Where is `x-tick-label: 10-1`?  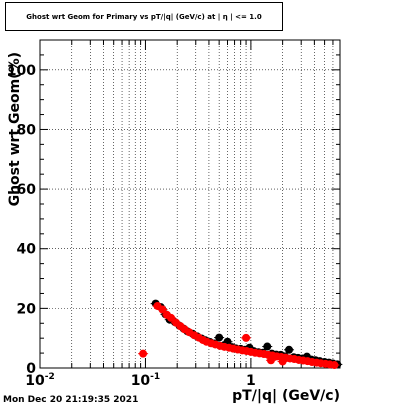 x-tick-label: 10-1 is located at coordinates (145, 380).